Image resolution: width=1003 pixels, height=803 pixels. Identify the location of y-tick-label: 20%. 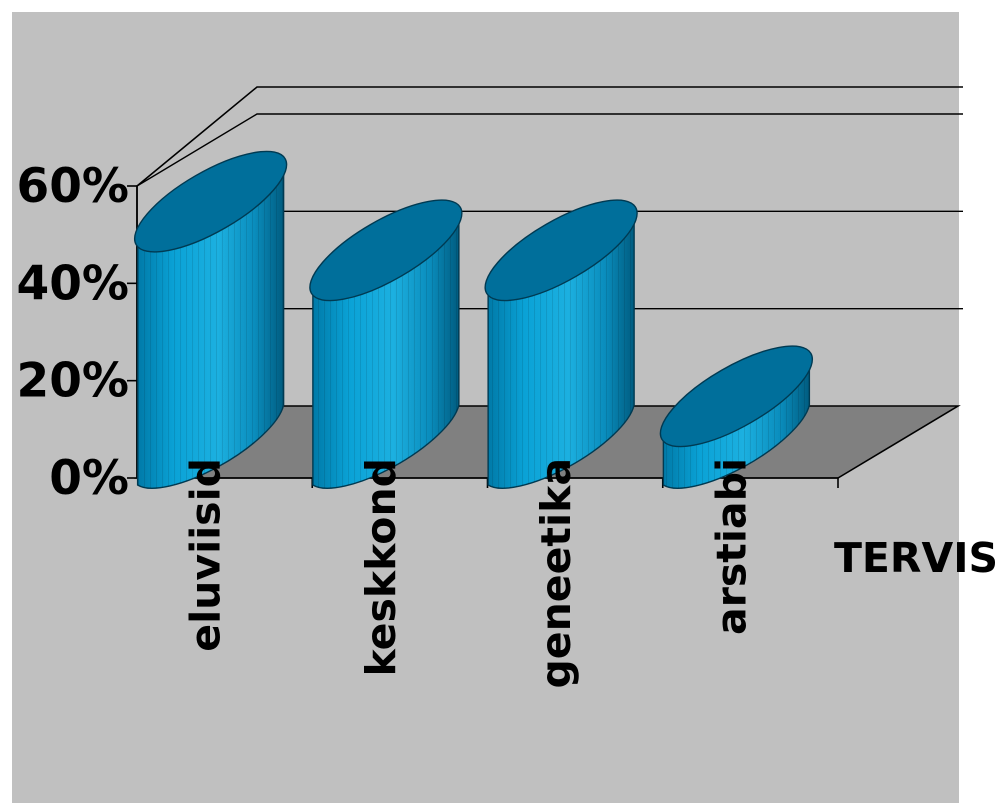
(73, 381).